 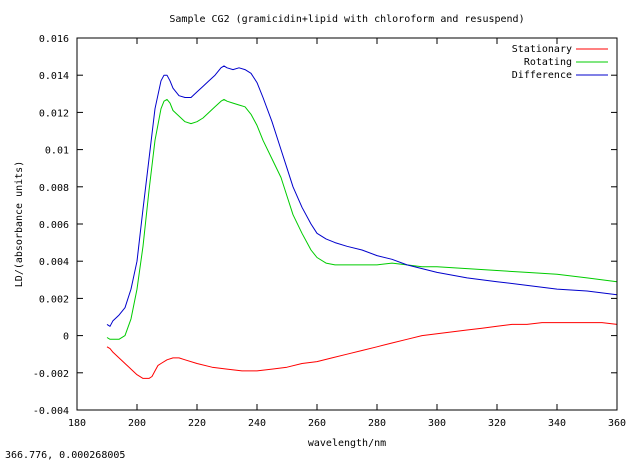 I want to click on y-tick-label: 0.008, so click(x=54, y=188).